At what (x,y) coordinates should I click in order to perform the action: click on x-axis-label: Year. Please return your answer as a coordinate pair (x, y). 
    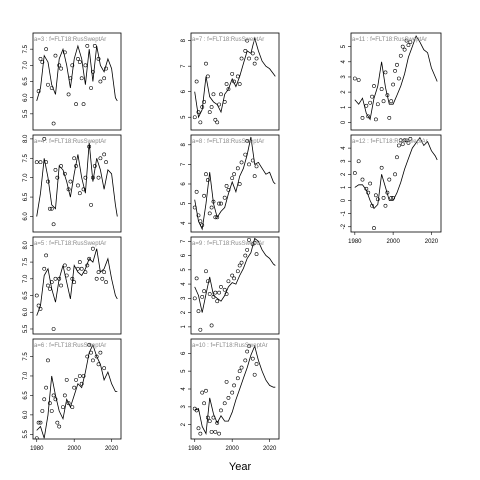
    Looking at the image, I should click on (240, 467).